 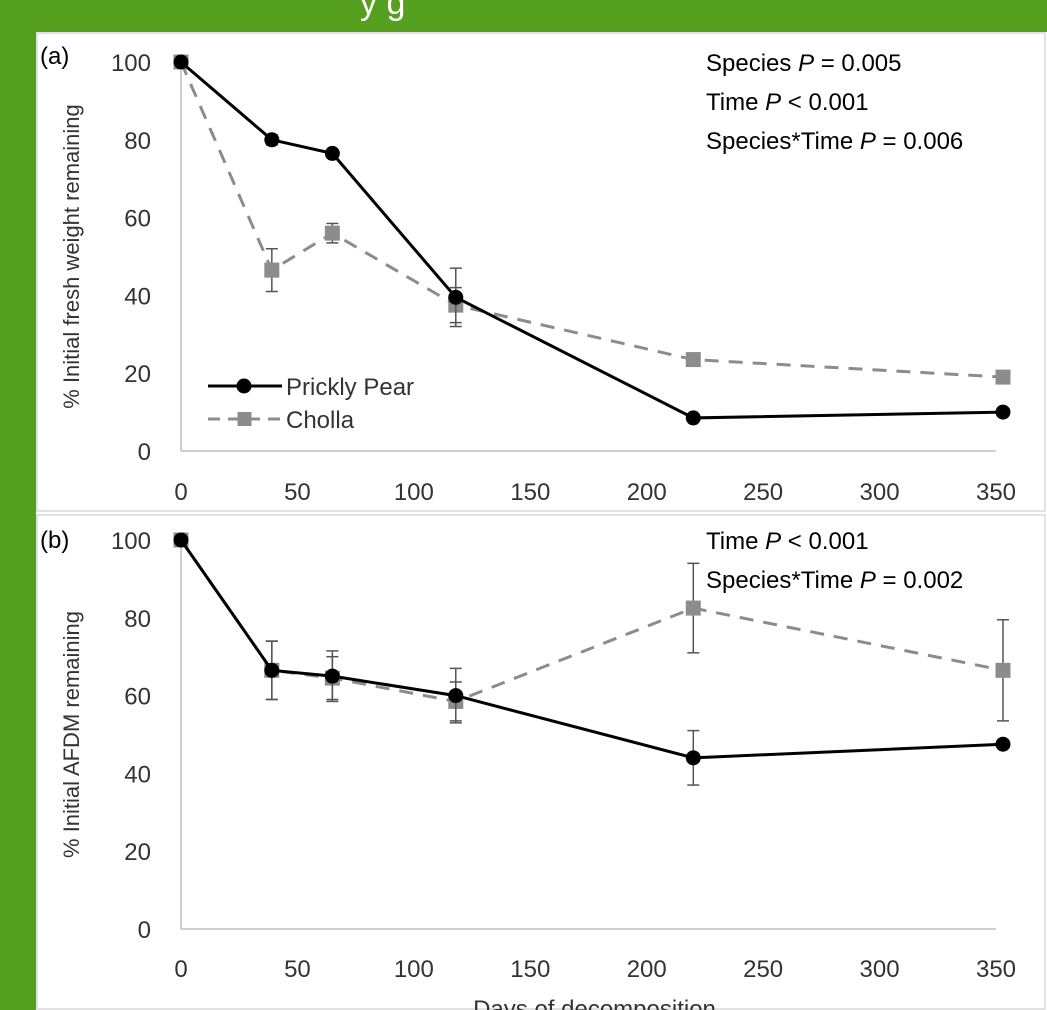 What do you see at coordinates (383, 11) in the screenshot?
I see `header-title-fragment: y g` at bounding box center [383, 11].